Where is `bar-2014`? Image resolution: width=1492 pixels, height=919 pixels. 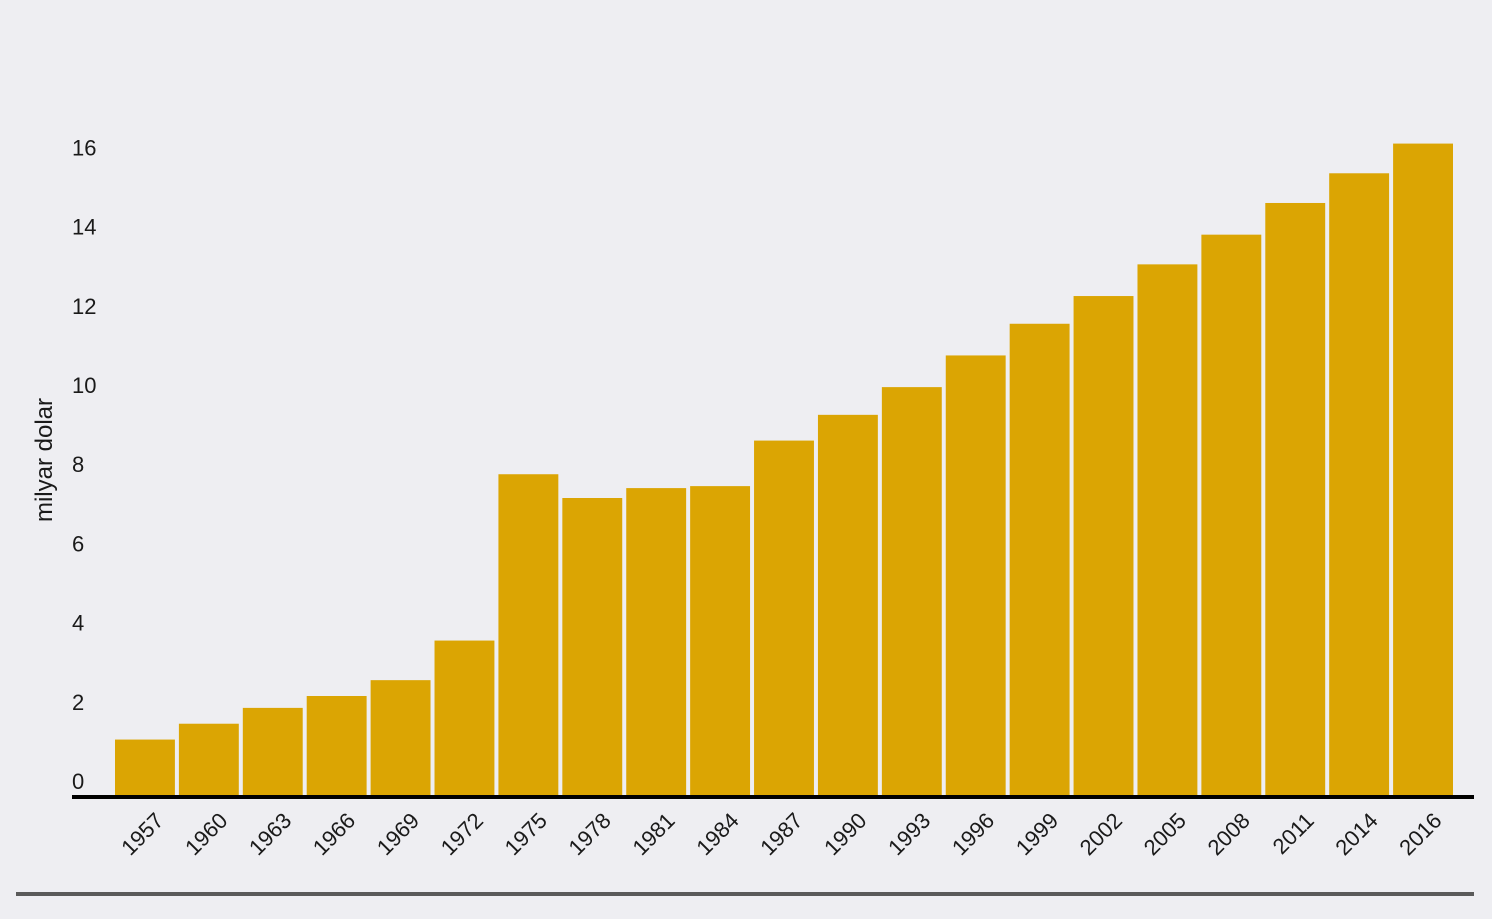 bar-2014 is located at coordinates (1359, 484).